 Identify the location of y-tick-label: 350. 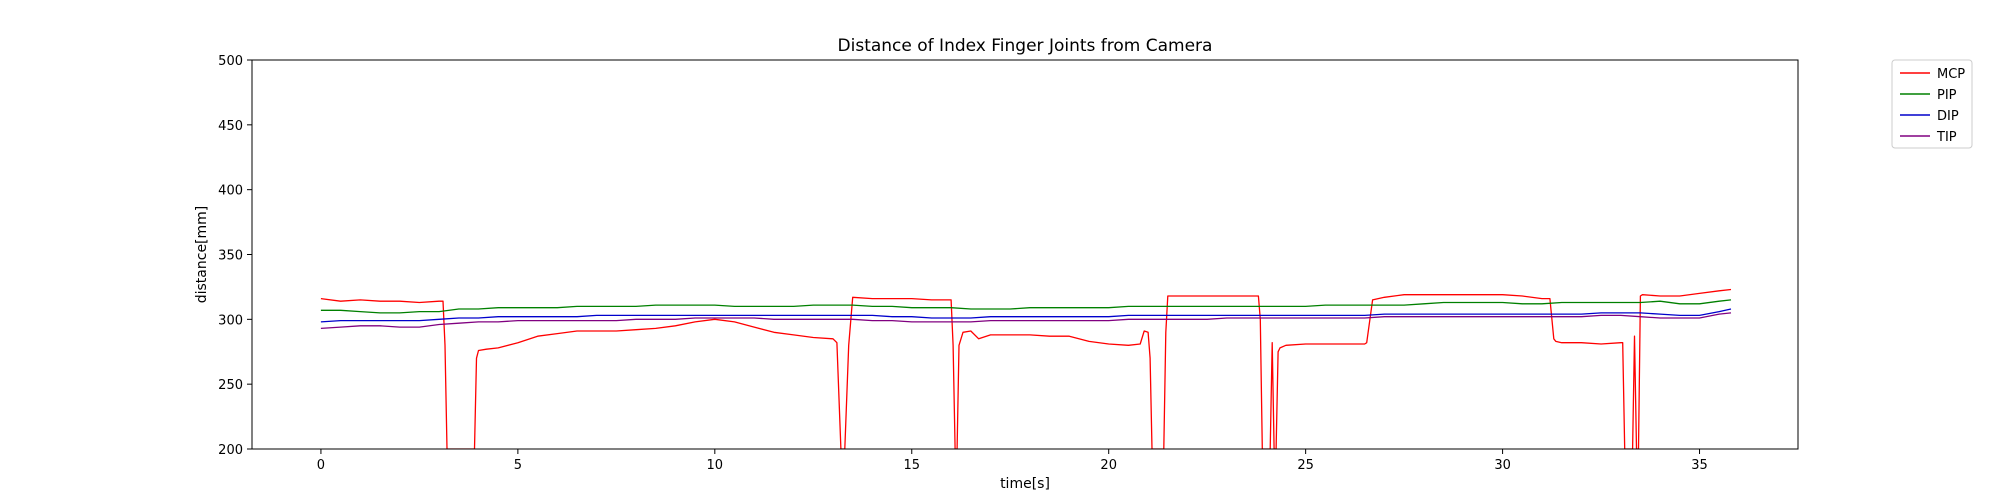
(230, 256).